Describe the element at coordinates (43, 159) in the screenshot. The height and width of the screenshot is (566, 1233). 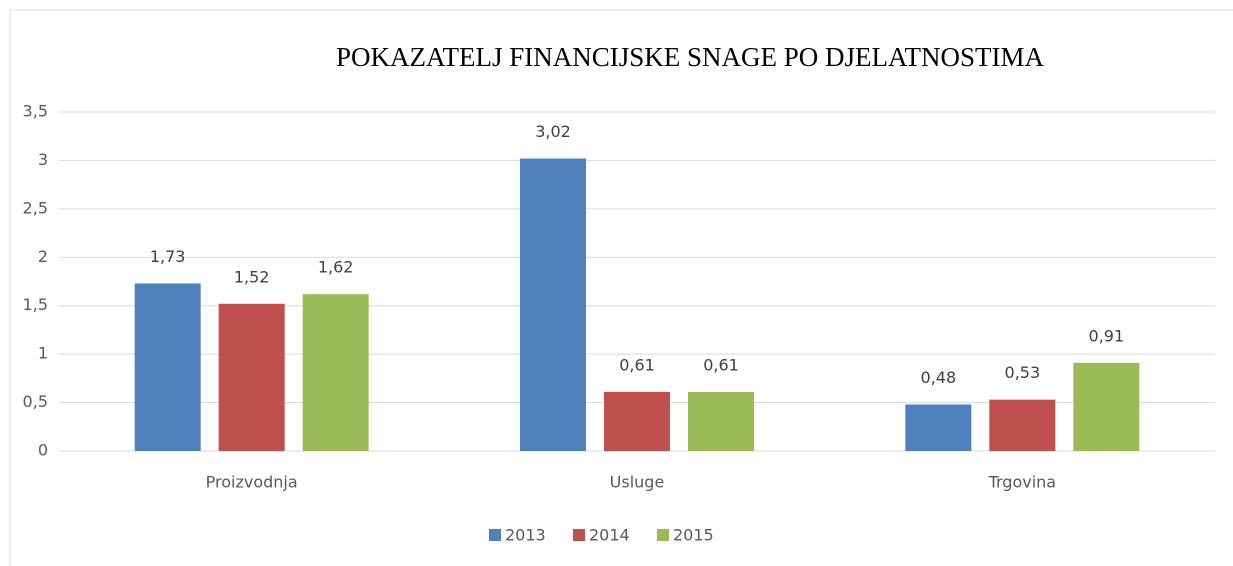
I see `y-tick-label: 3` at that location.